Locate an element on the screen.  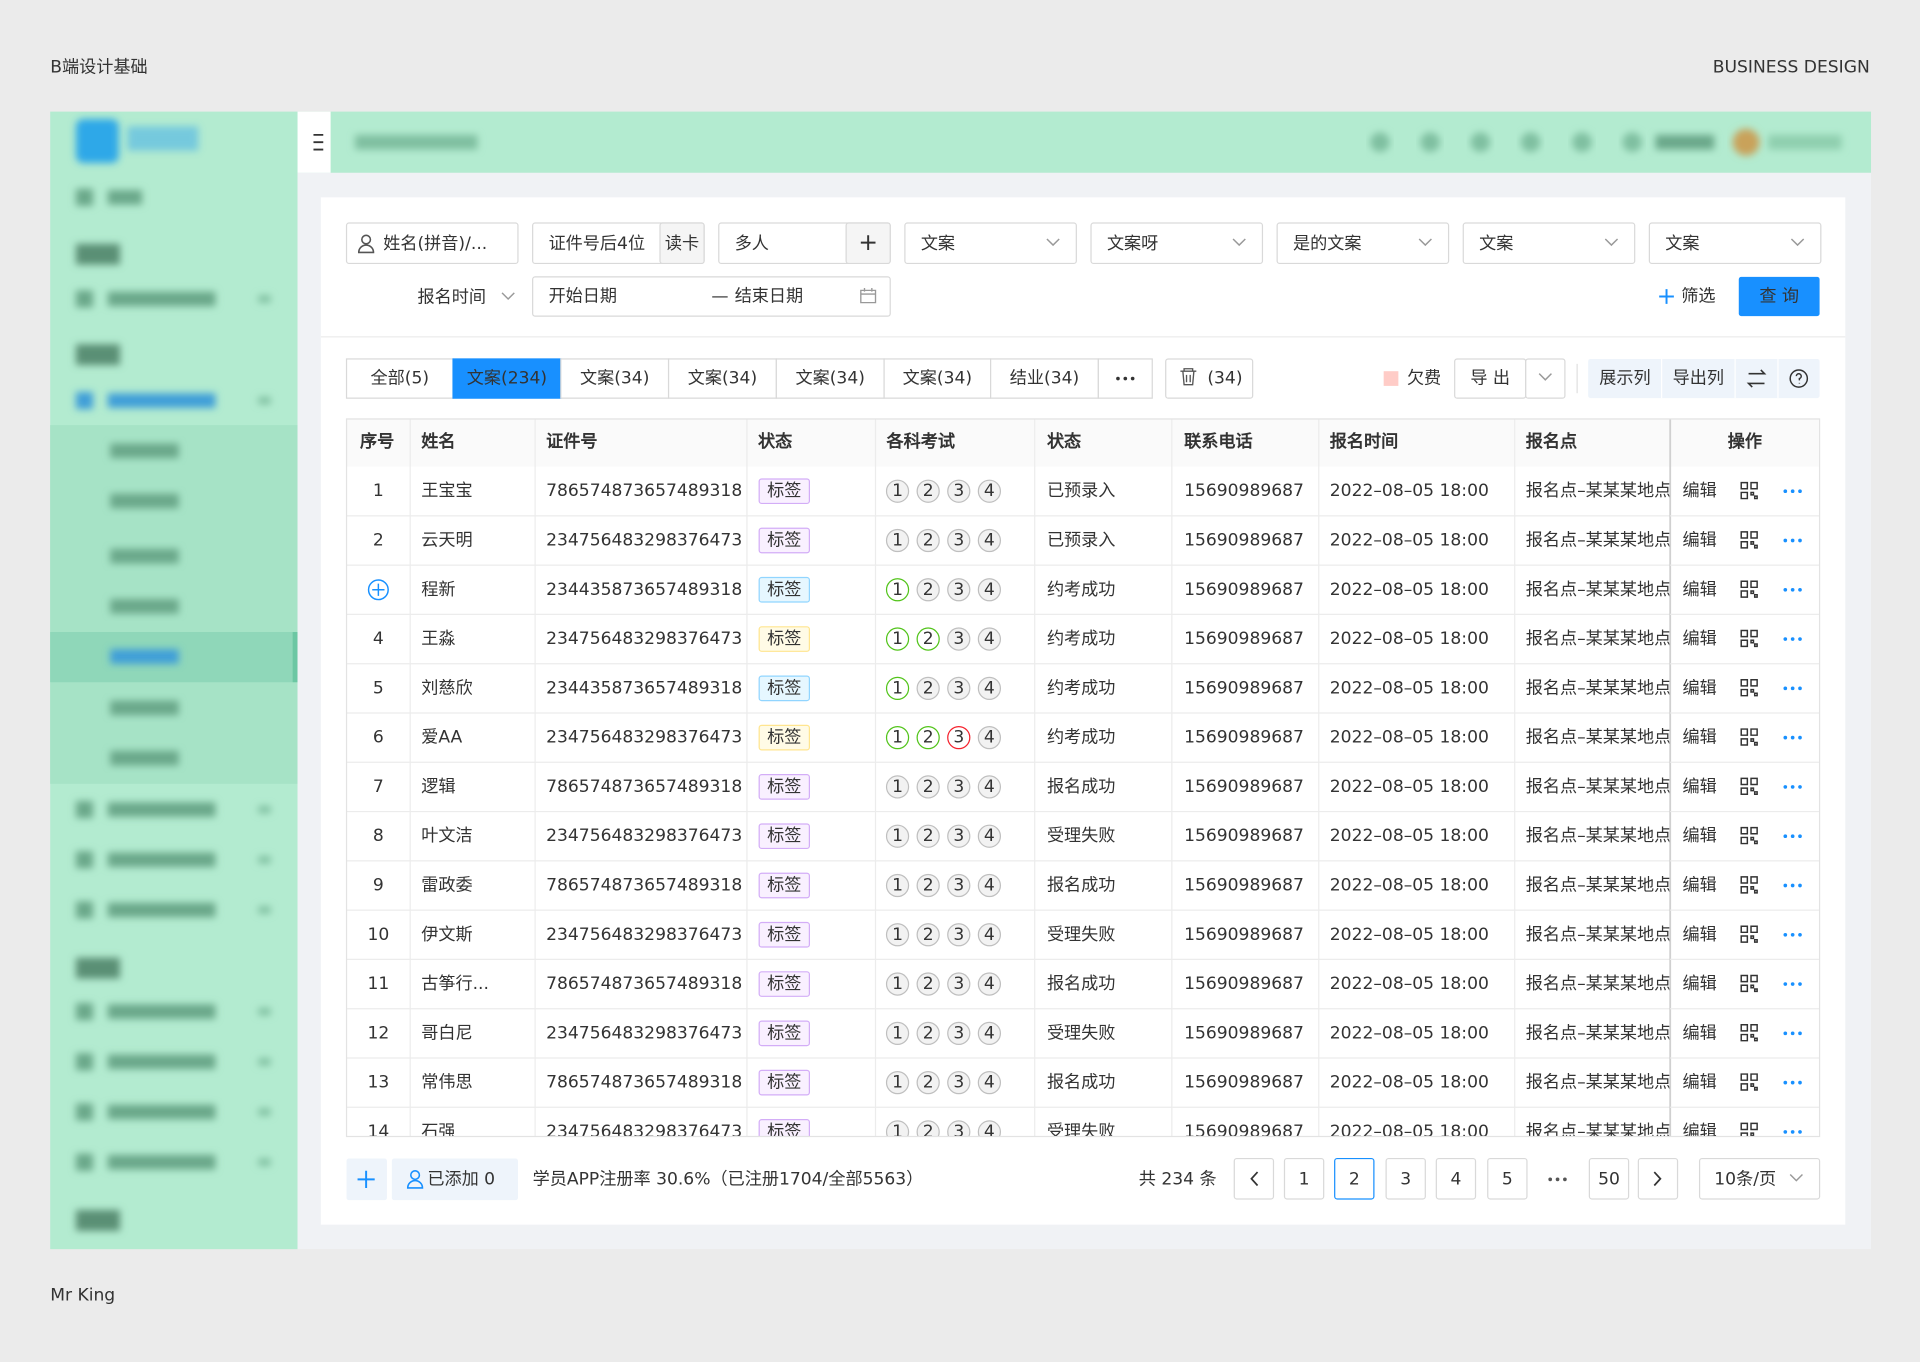
student-name: 常伟思 is located at coordinates (446, 1083).